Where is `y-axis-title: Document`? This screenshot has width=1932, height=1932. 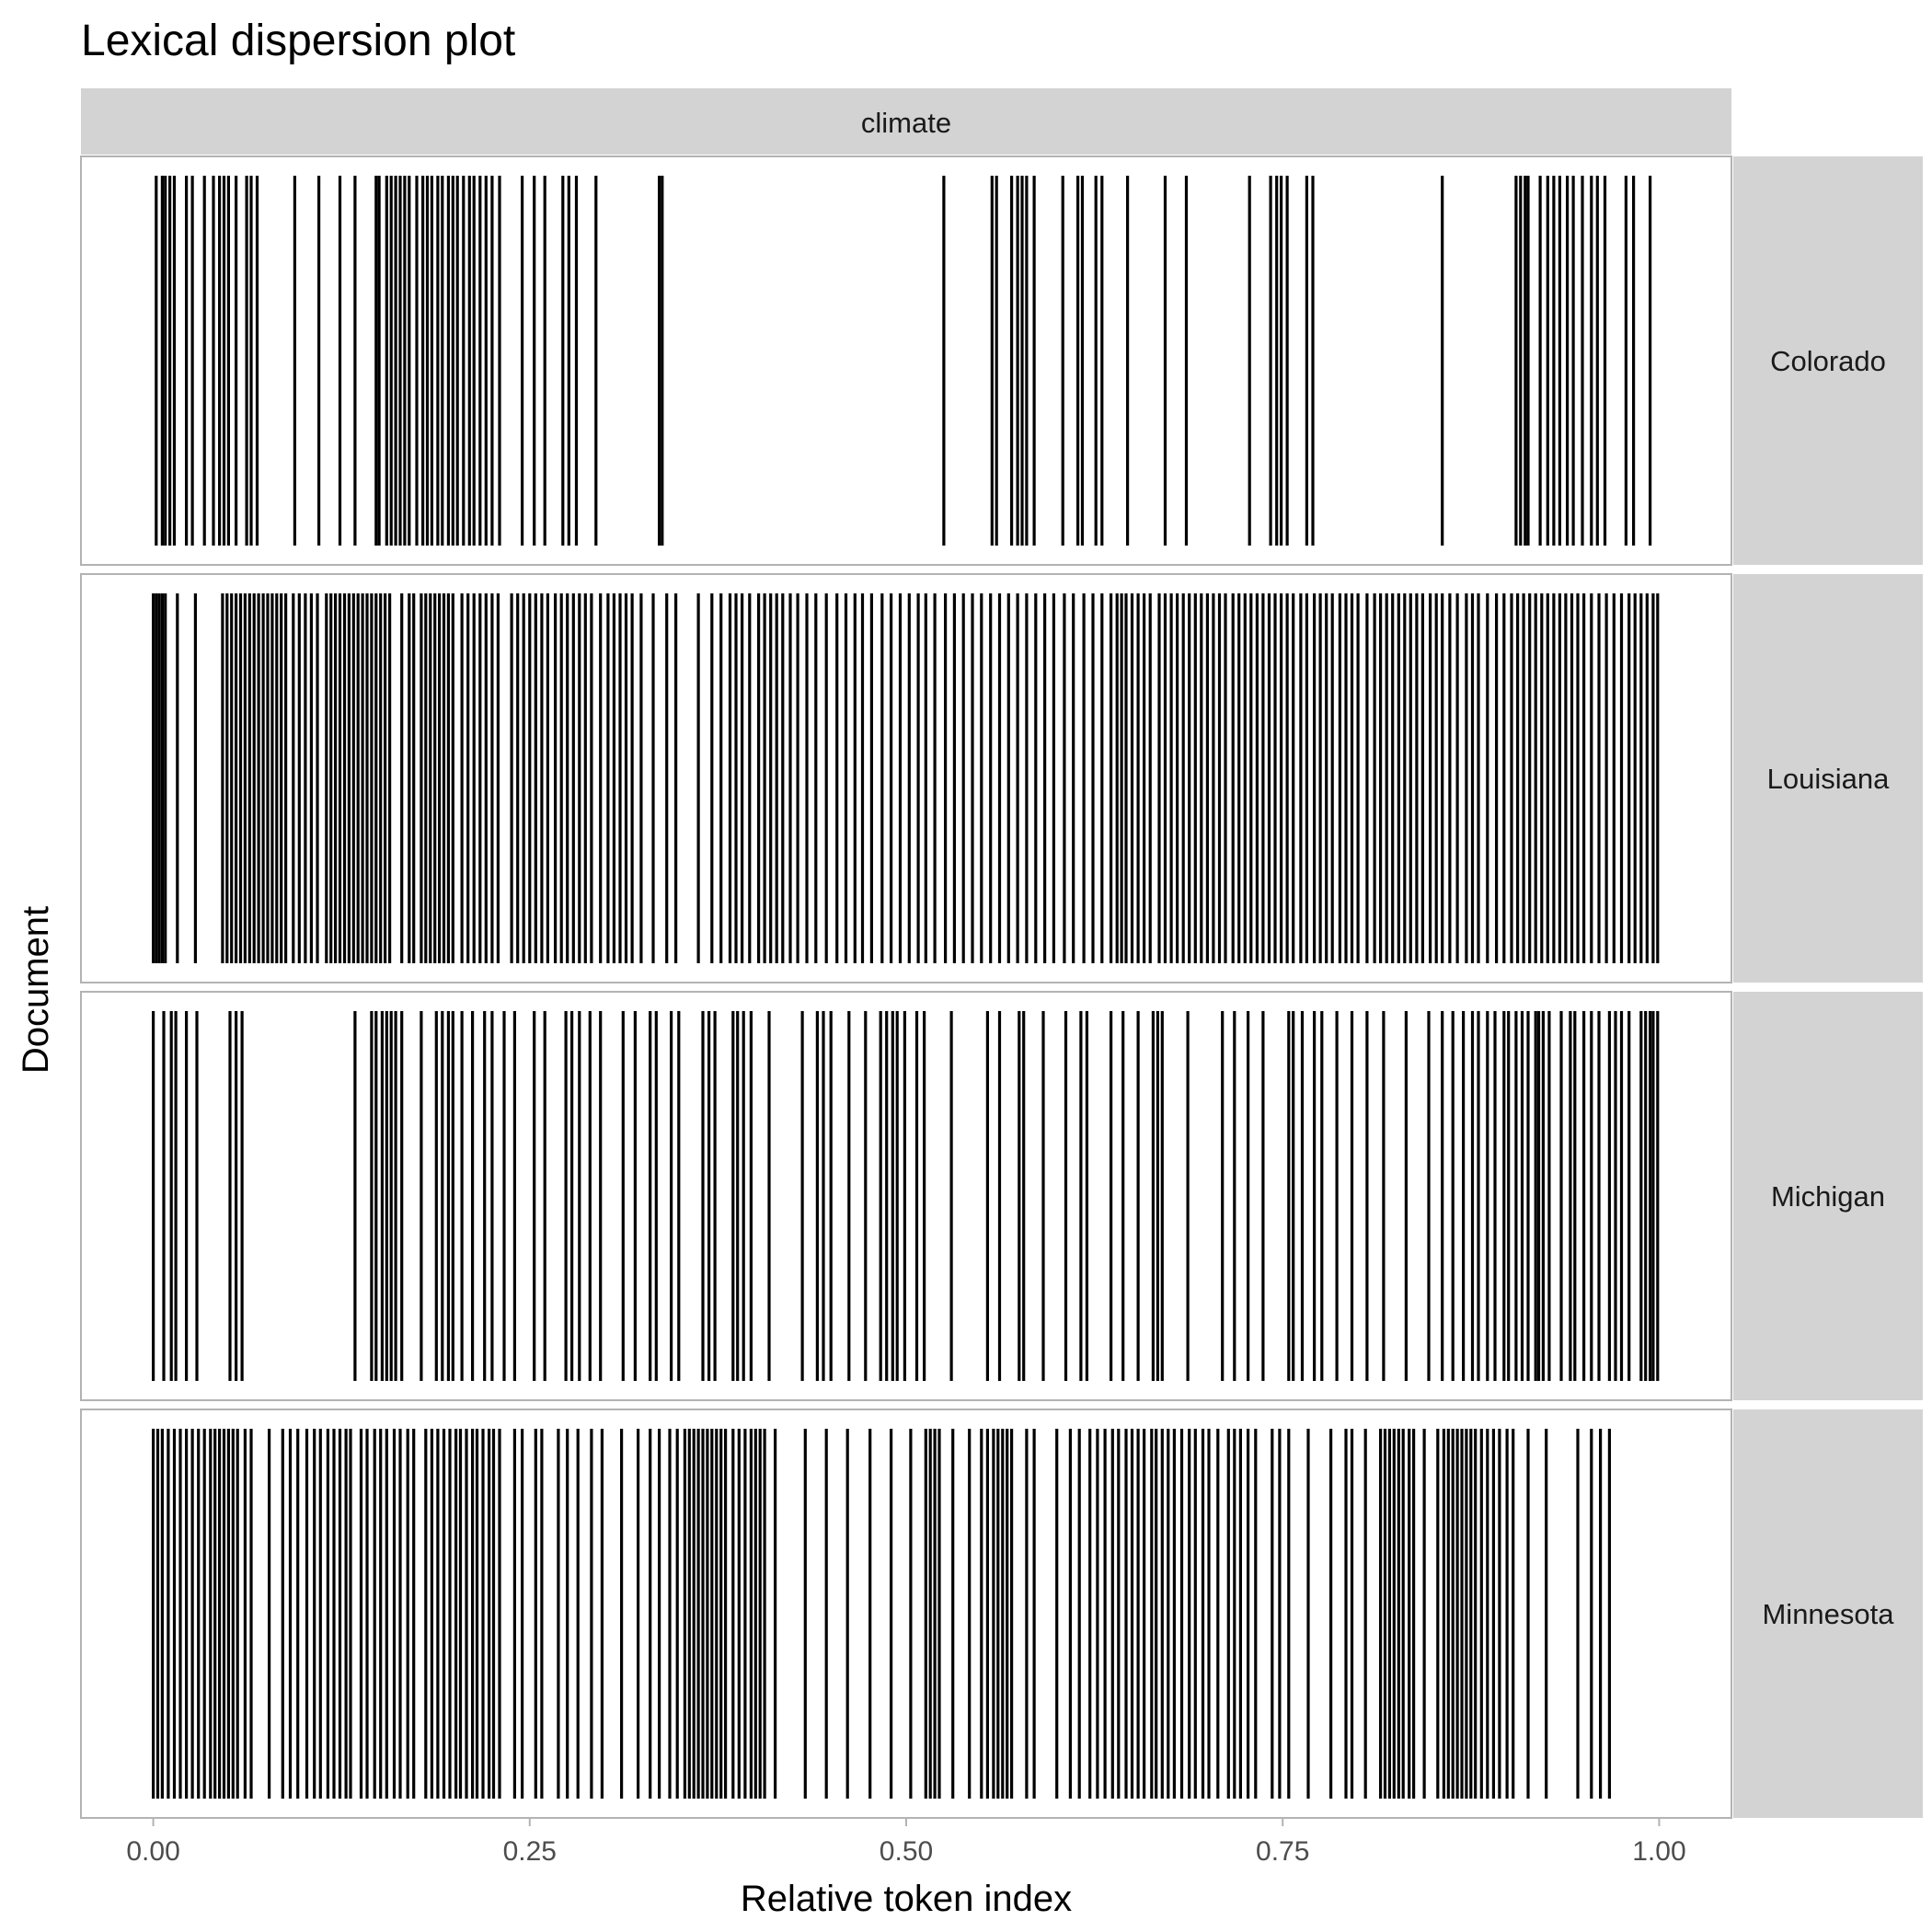 y-axis-title: Document is located at coordinates (36, 990).